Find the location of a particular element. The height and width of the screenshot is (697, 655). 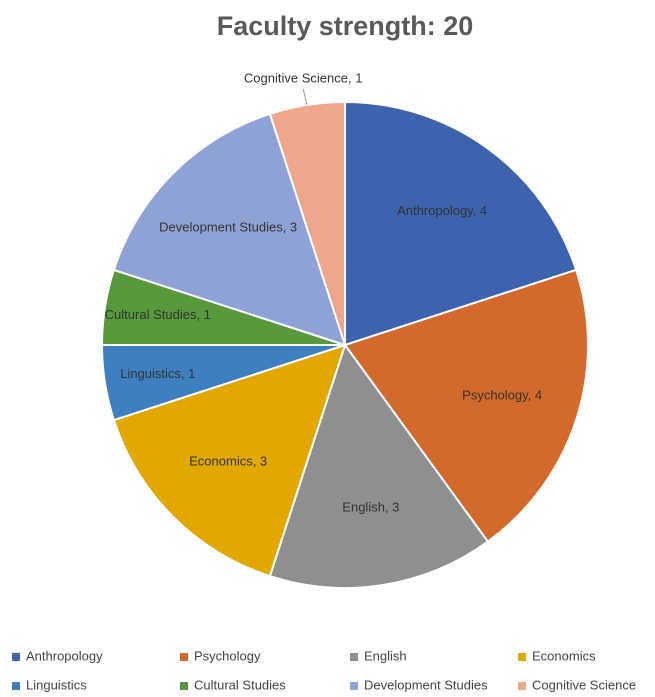

legend-label: Cognitive Science is located at coordinates (584, 684).